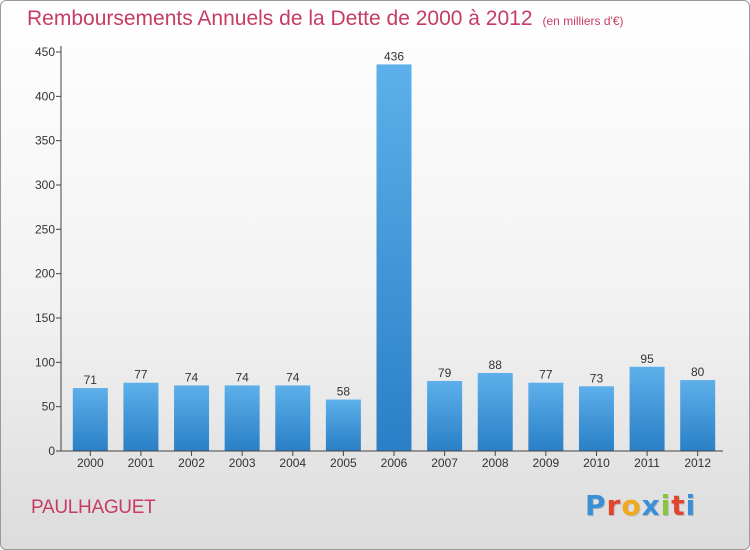 This screenshot has height=550, width=750. Describe the element at coordinates (597, 378) in the screenshot. I see `value-label-2010: 73` at that location.